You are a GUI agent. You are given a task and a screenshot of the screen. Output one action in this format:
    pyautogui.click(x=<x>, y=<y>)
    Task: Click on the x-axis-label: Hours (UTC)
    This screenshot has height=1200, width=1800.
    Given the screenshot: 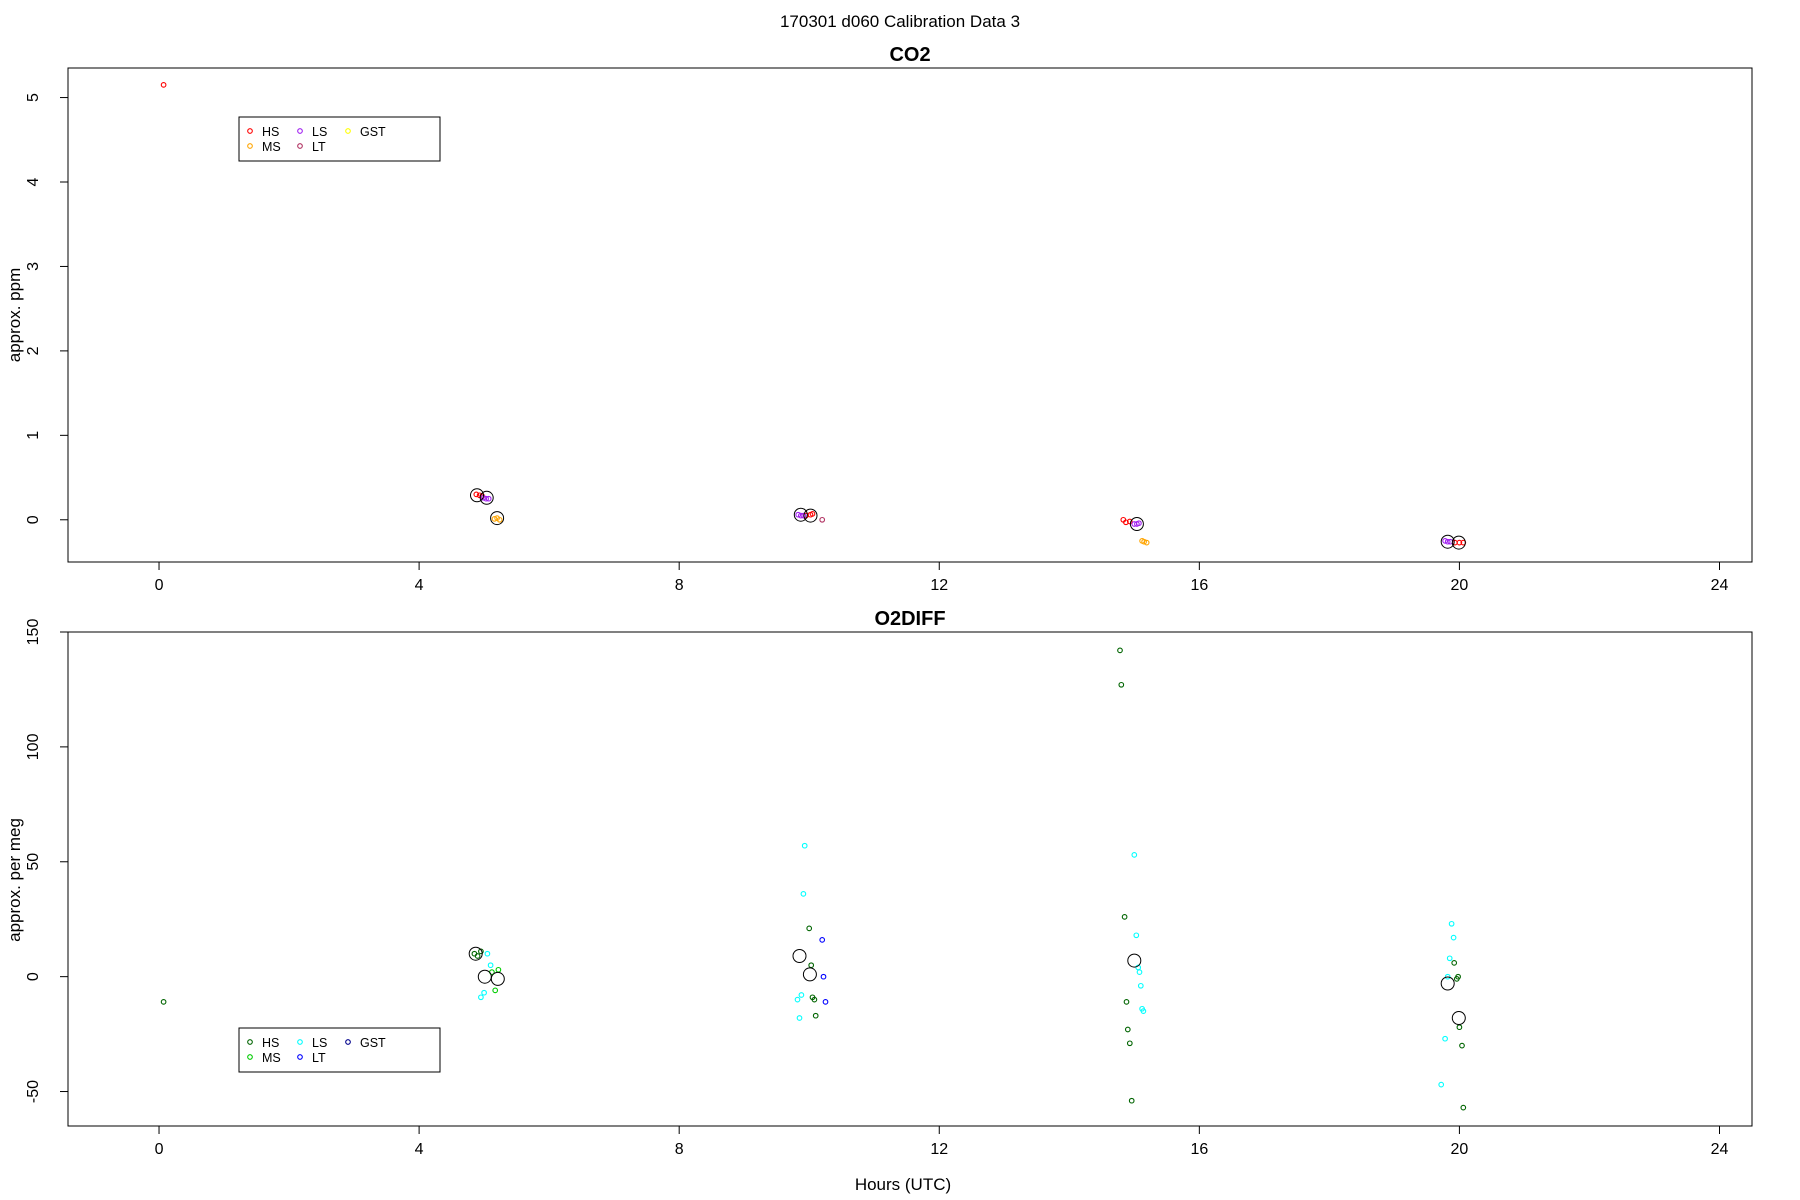 What is the action you would take?
    pyautogui.click(x=903, y=1184)
    